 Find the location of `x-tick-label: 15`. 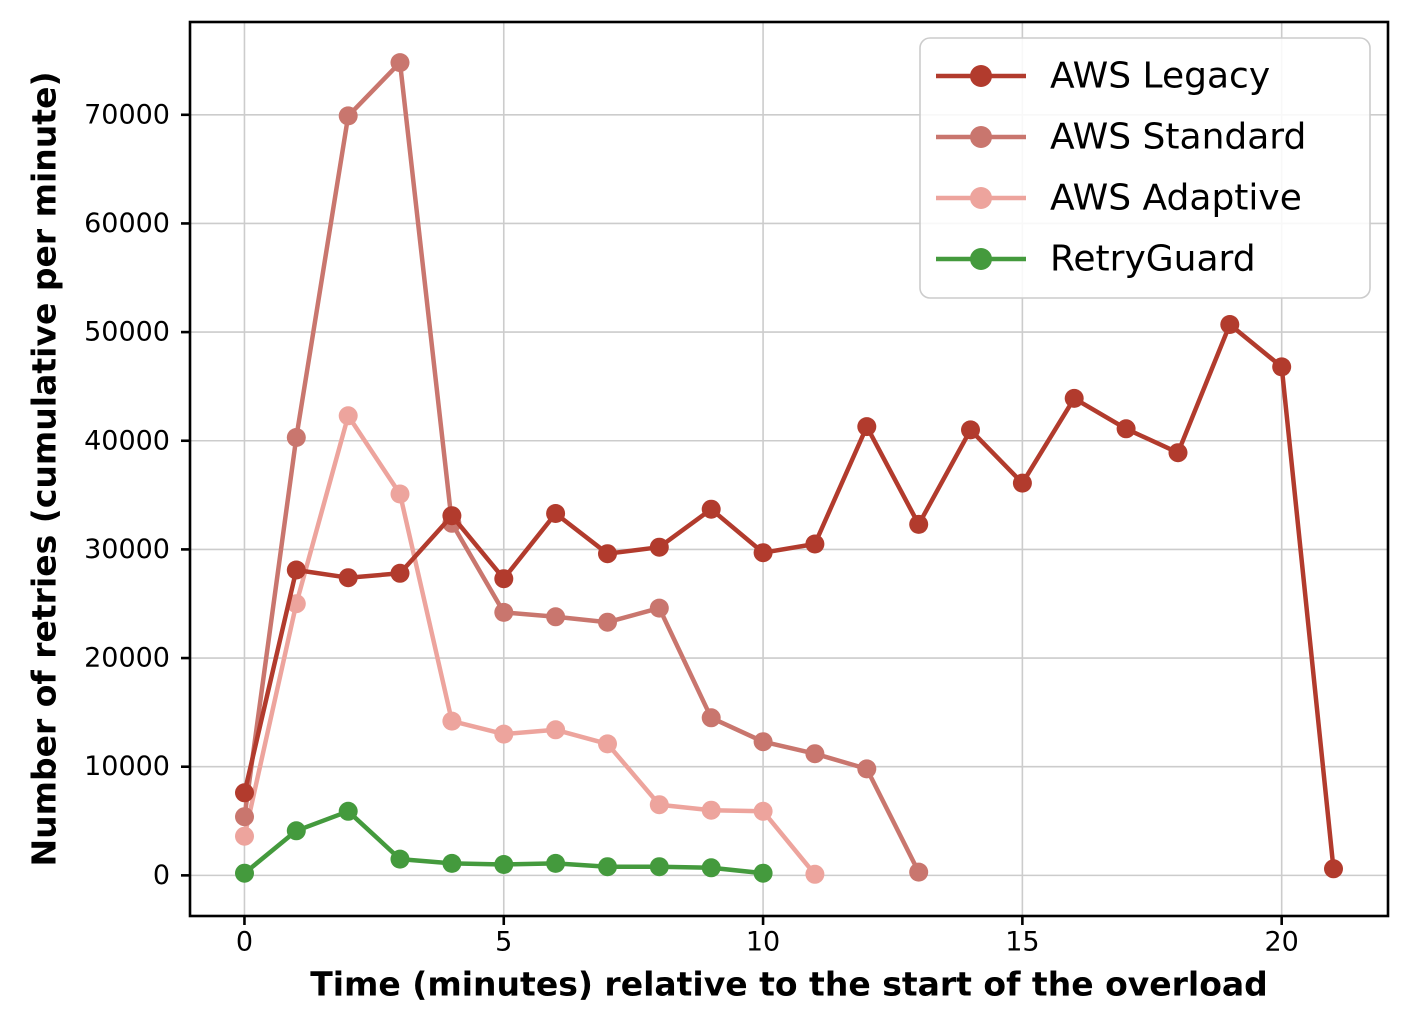

x-tick-label: 15 is located at coordinates (1022, 942).